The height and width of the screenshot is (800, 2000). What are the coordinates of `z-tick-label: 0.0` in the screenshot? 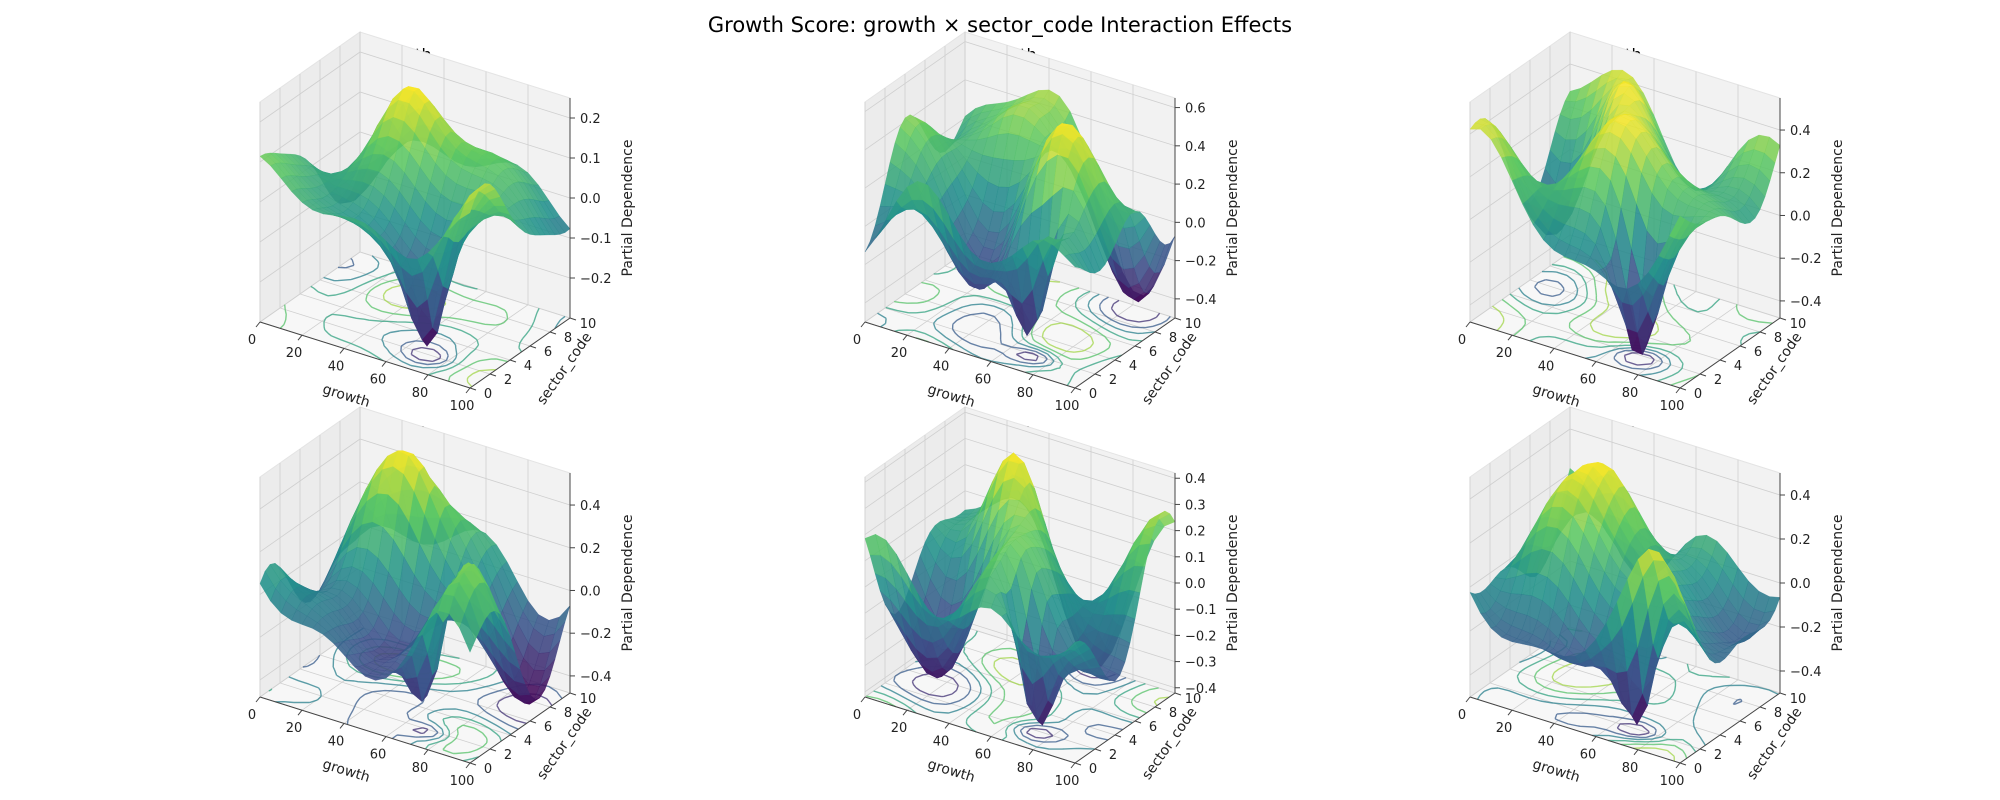 It's located at (1195, 584).